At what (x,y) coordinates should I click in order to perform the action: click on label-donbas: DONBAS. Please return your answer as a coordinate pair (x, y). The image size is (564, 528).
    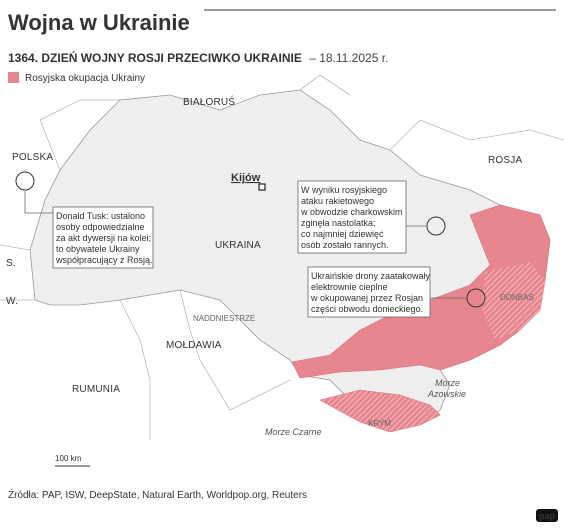
    Looking at the image, I should click on (517, 297).